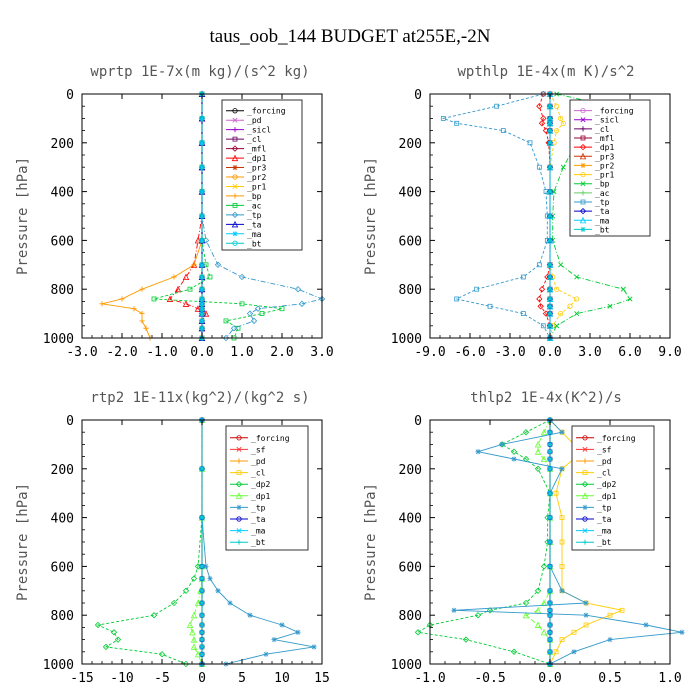  Describe the element at coordinates (254, 120) in the screenshot. I see `legend-label: _pd` at that location.